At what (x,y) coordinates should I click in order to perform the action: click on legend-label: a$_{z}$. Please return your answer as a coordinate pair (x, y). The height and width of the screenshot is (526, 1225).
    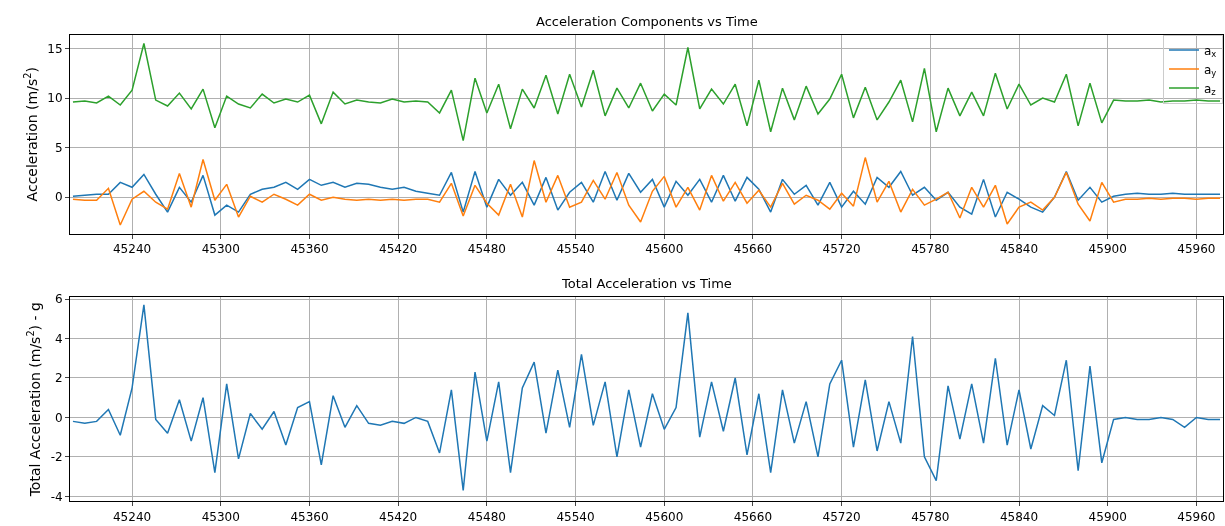
    Looking at the image, I should click on (1210, 89).